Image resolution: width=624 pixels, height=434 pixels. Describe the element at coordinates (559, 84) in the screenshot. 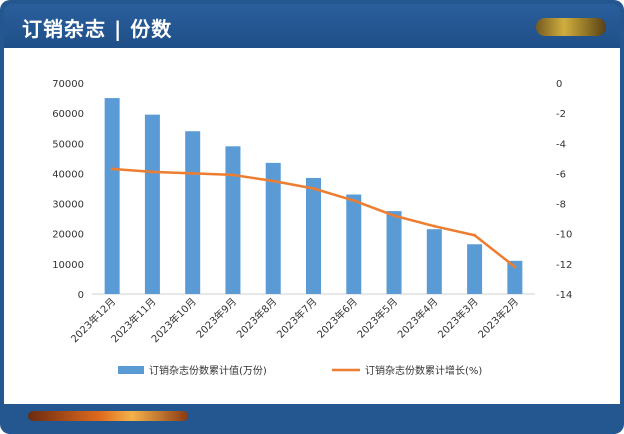

I see `y-right-tick-label: 0` at that location.